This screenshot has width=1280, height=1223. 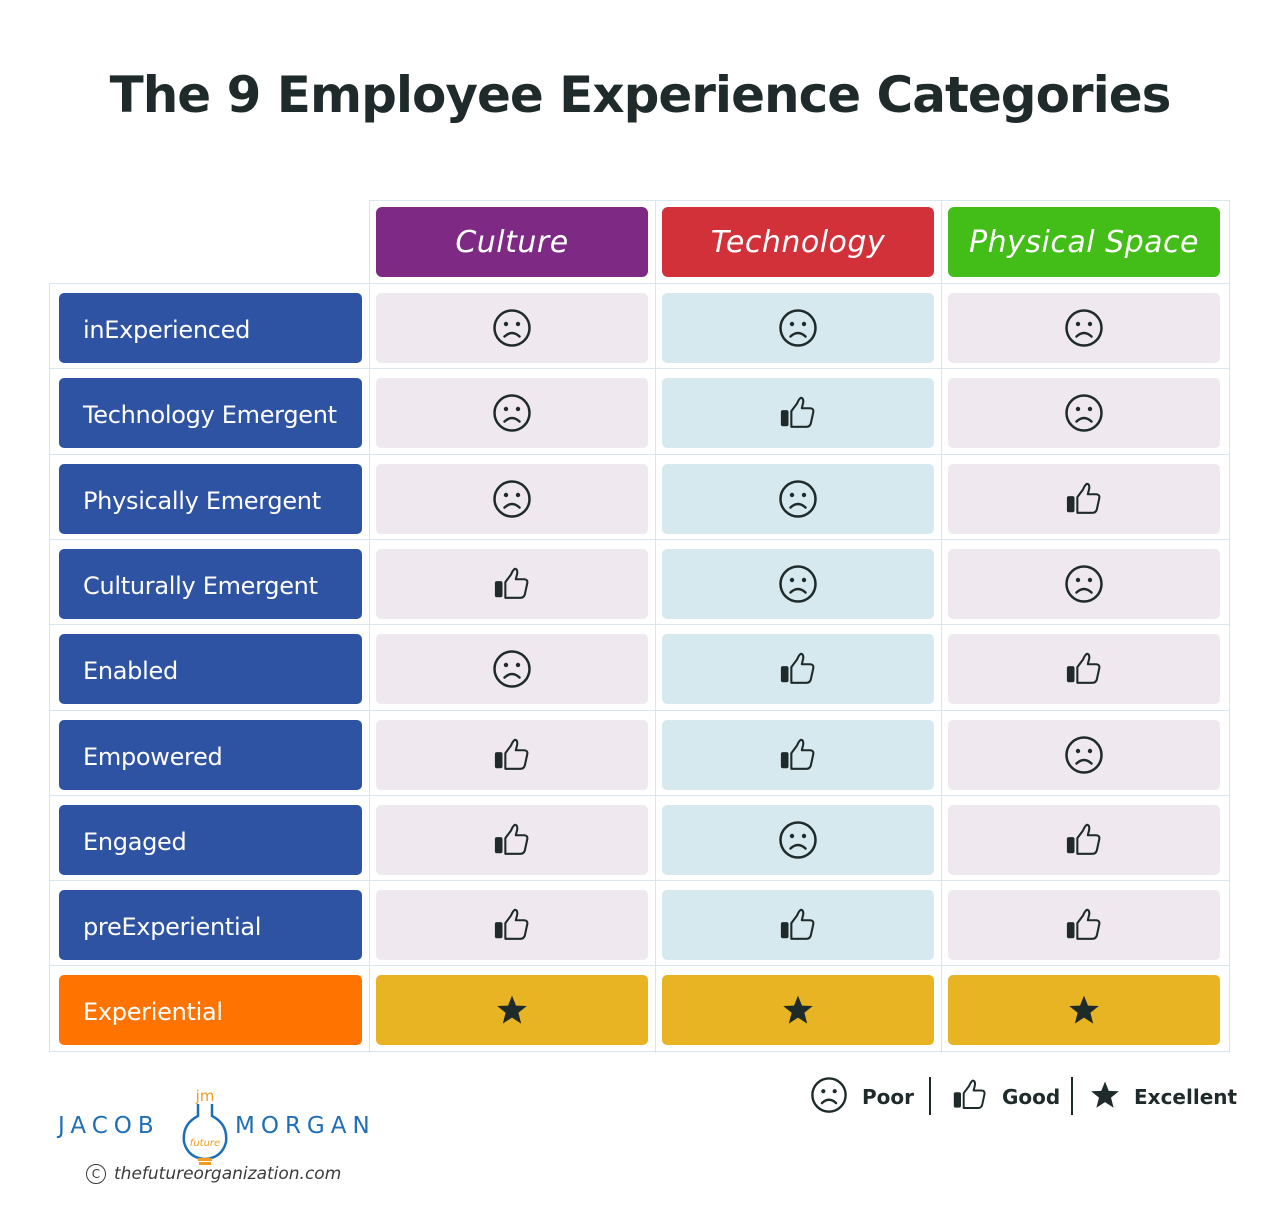 I want to click on row-label-physically-emergent: Physically Emergent, so click(x=210, y=499).